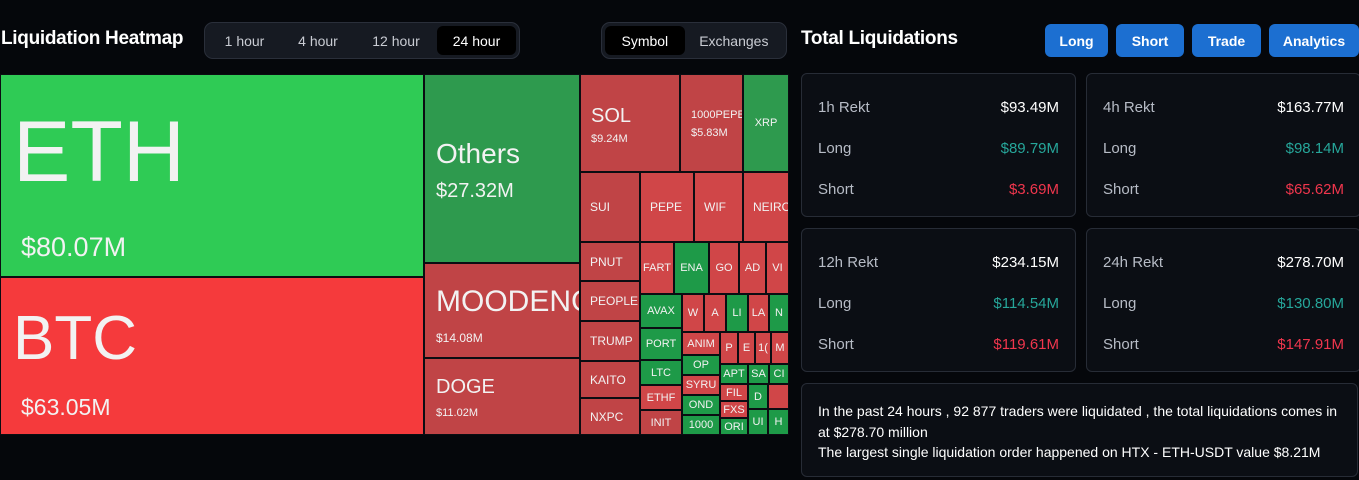 Image resolution: width=1359 pixels, height=480 pixels. Describe the element at coordinates (779, 374) in the screenshot. I see `heatmap-tile-ci: CI` at that location.